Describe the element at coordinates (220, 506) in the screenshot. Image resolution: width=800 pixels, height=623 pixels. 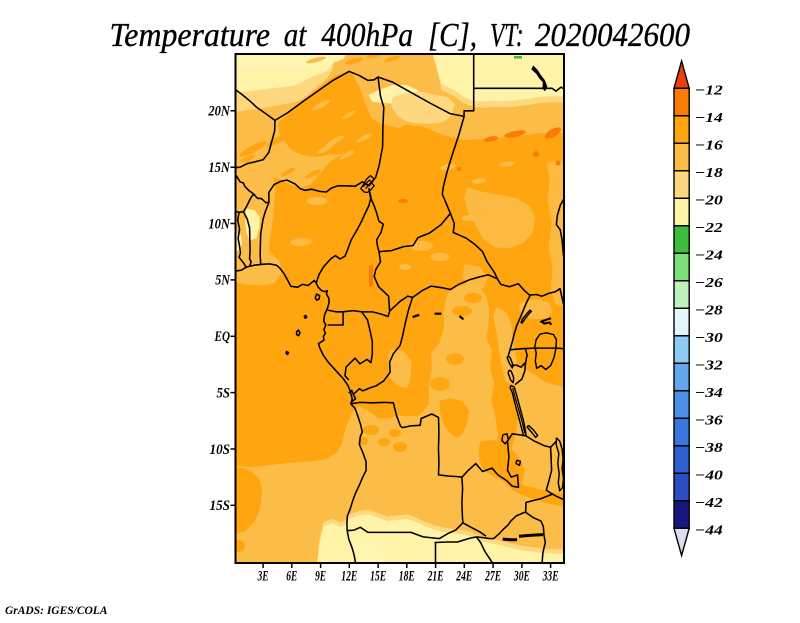
I see `svg-text: 15S` at that location.